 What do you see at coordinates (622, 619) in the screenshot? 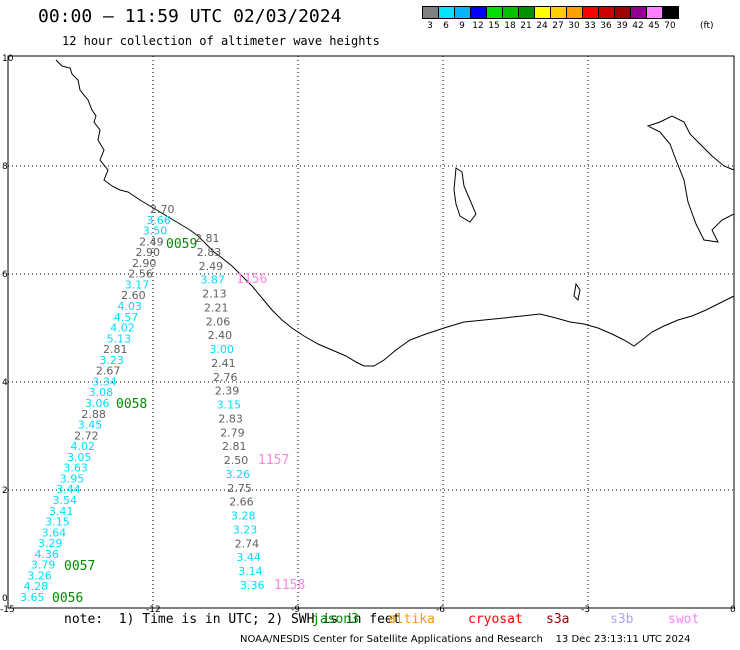
I see `legend-s3b: s3b` at bounding box center [622, 619].